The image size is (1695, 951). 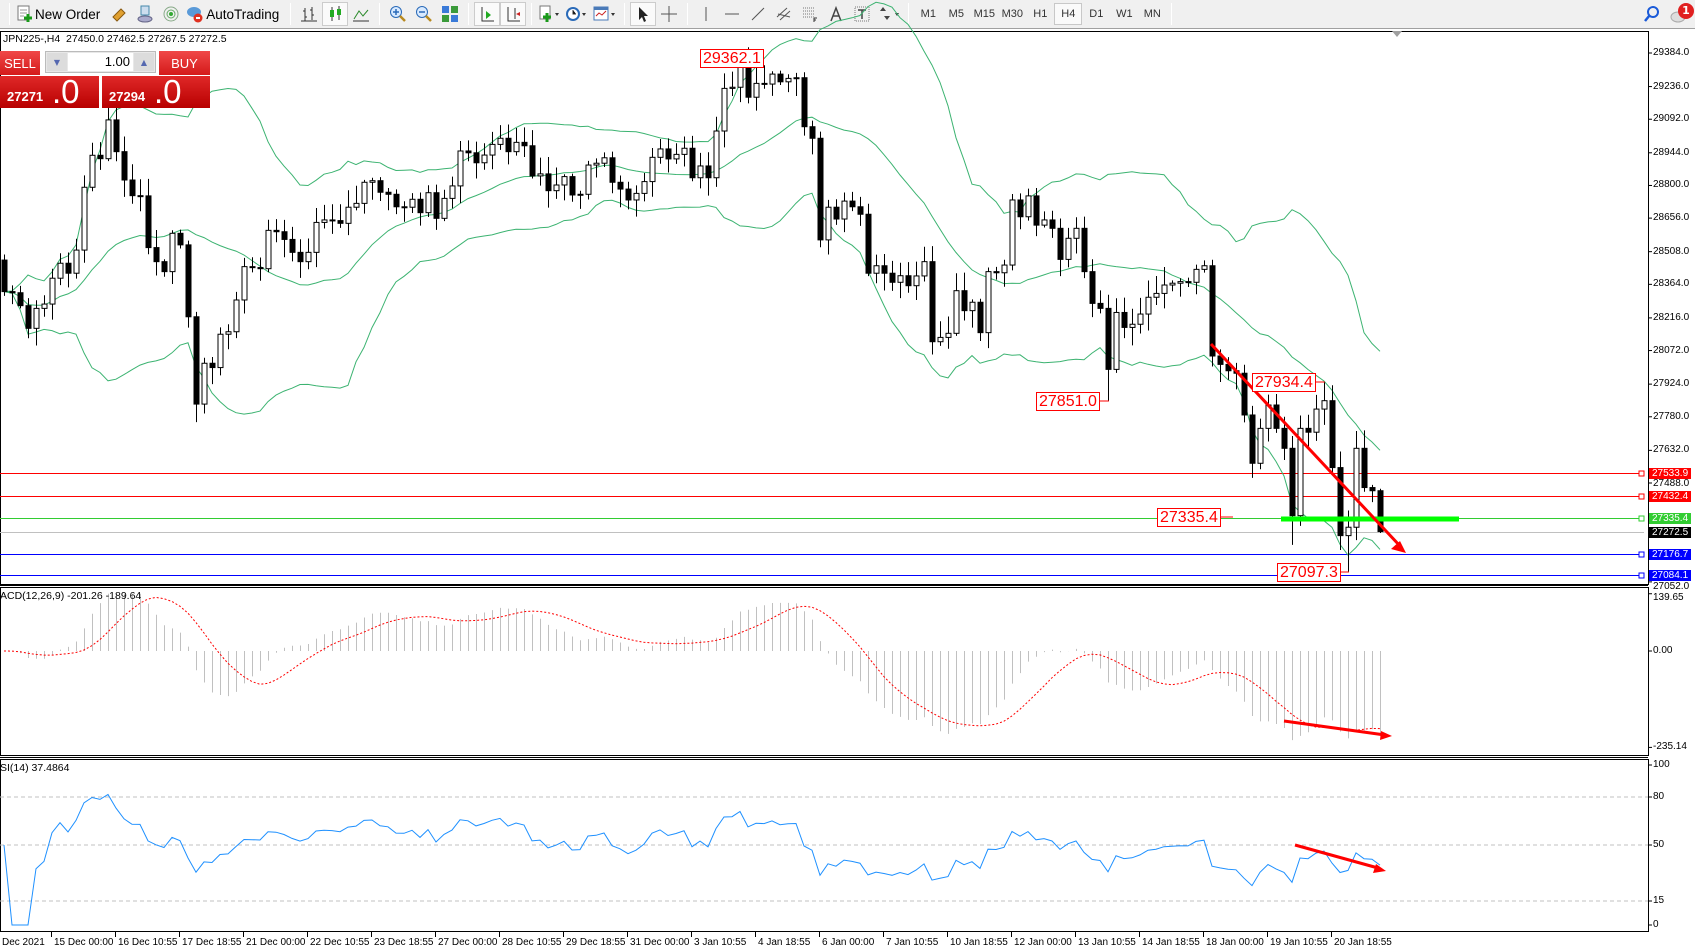 What do you see at coordinates (758, 14) in the screenshot?
I see `trendline-button` at bounding box center [758, 14].